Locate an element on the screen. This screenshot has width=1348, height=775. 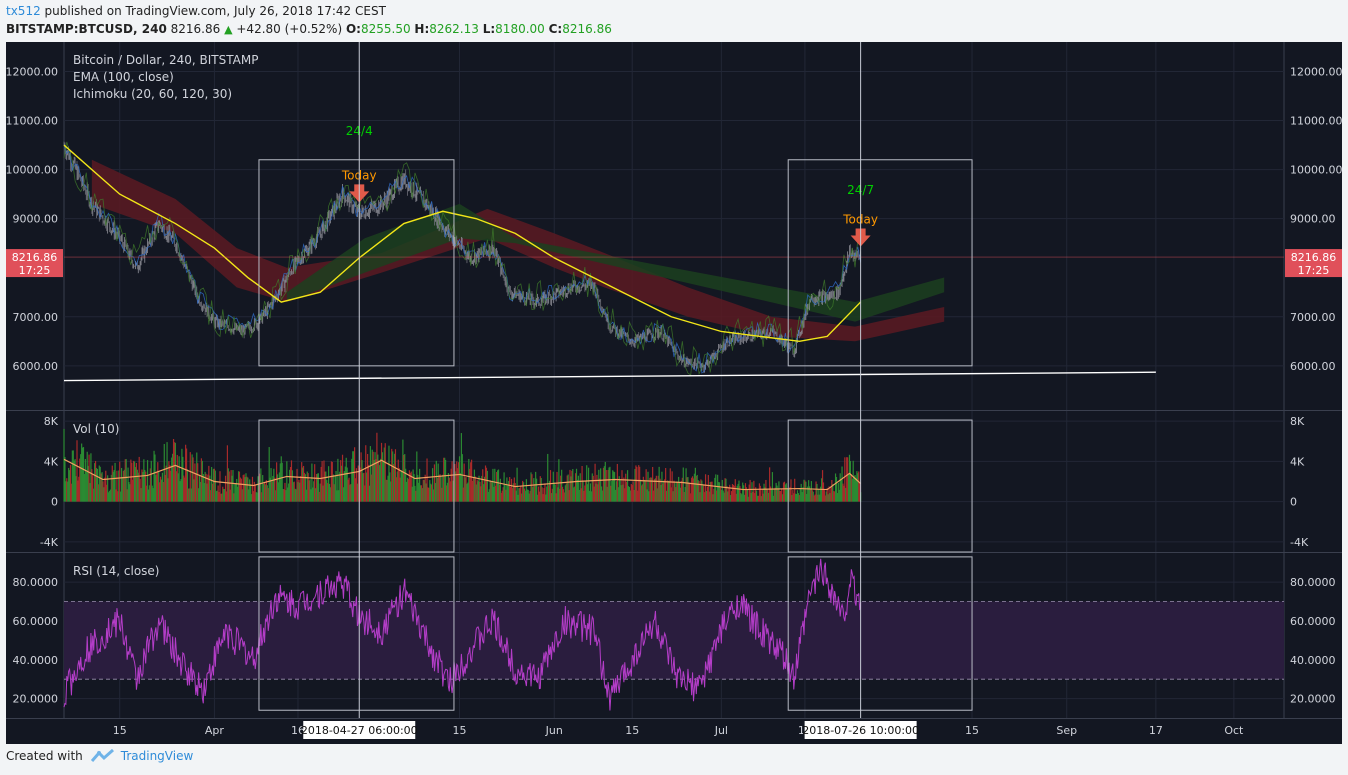
crosshair-time-box is located at coordinates (359, 730).